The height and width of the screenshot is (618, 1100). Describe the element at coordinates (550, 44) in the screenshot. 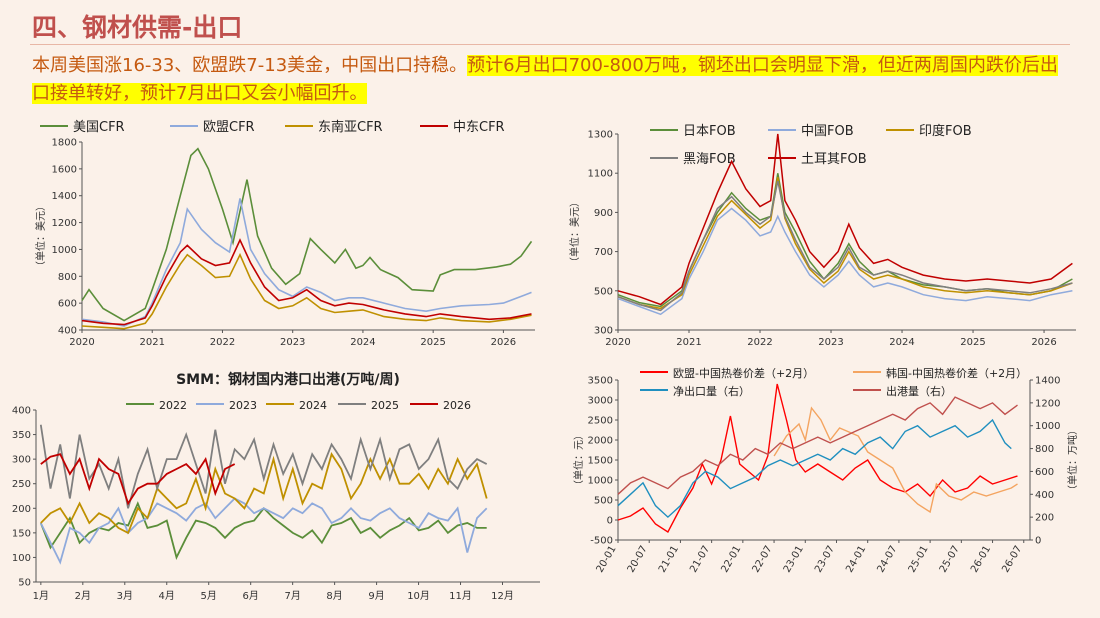

I see `title-divider` at that location.